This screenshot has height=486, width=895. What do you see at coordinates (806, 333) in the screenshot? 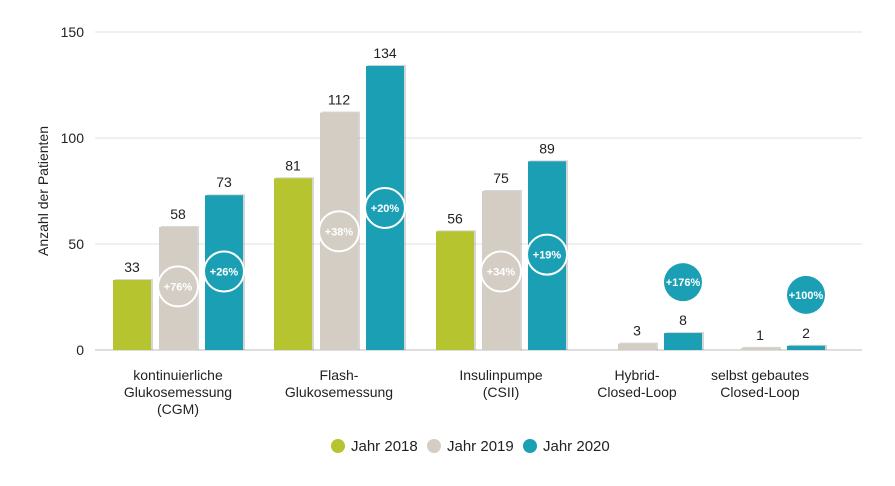
I see `data-label: 2` at bounding box center [806, 333].